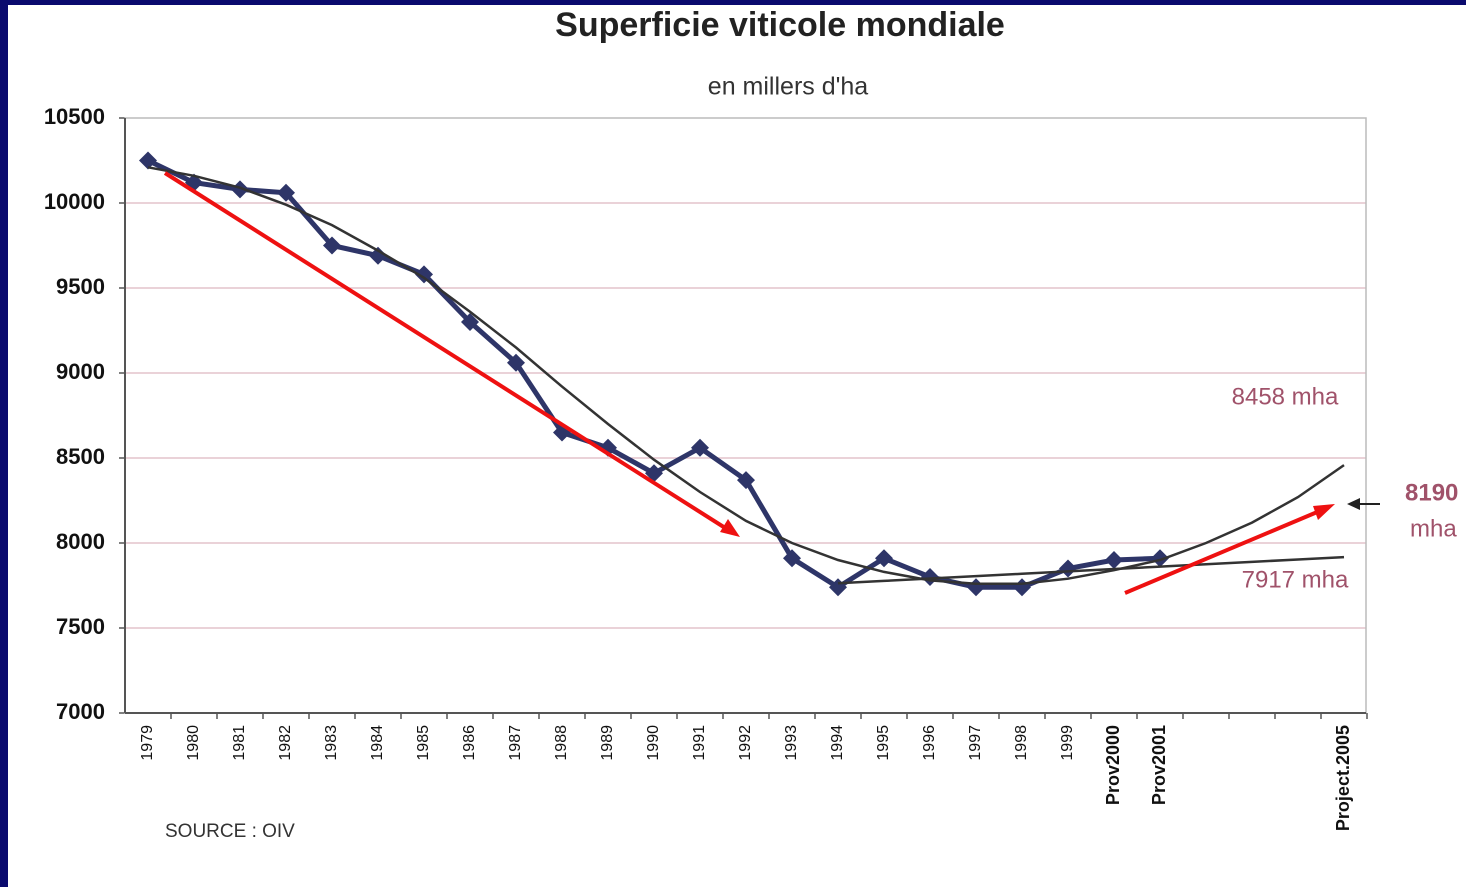  What do you see at coordinates (1113, 765) in the screenshot?
I see `x-tick-label: Prov2000` at bounding box center [1113, 765].